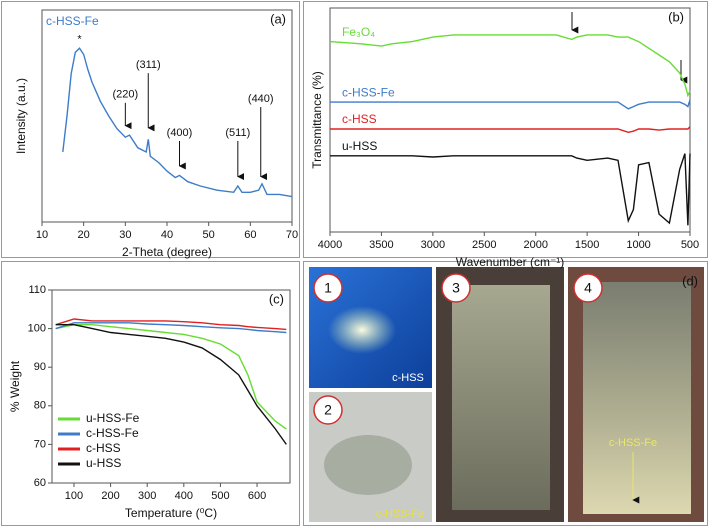 This screenshot has height=527, width=709. Describe the element at coordinates (278, 18) in the screenshot. I see `panel-label: (a)` at that location.